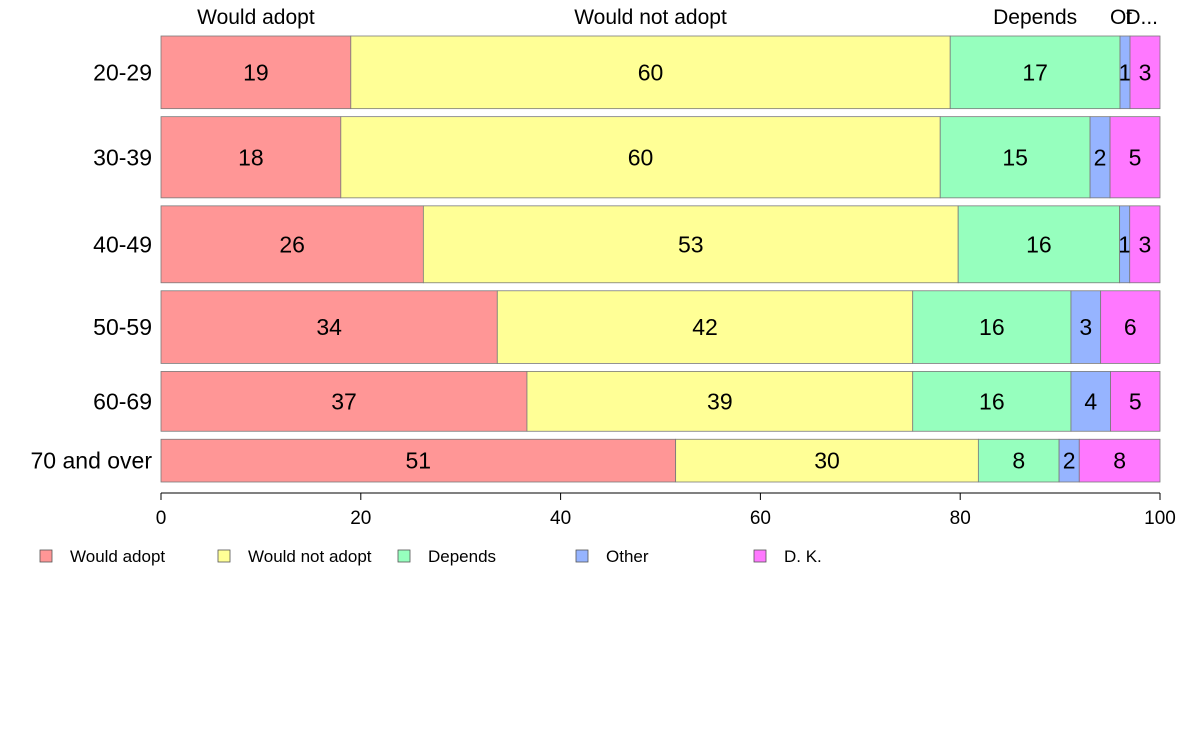  What do you see at coordinates (161, 518) in the screenshot?
I see `x-tick-label: 0` at bounding box center [161, 518].